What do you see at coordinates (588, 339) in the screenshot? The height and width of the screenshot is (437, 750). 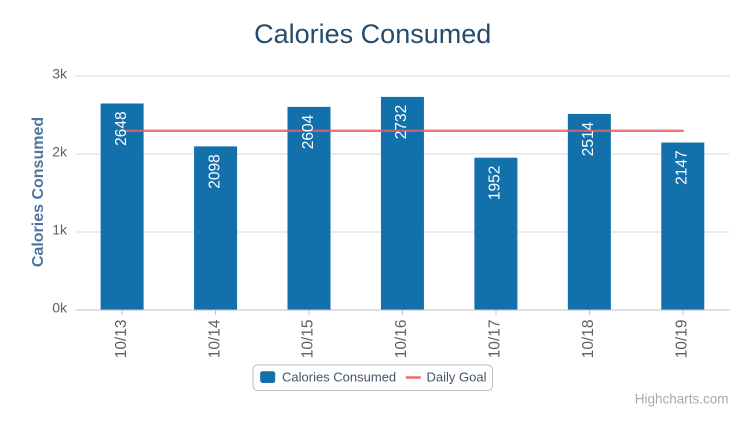 I see `svg-text: 10/18` at bounding box center [588, 339].